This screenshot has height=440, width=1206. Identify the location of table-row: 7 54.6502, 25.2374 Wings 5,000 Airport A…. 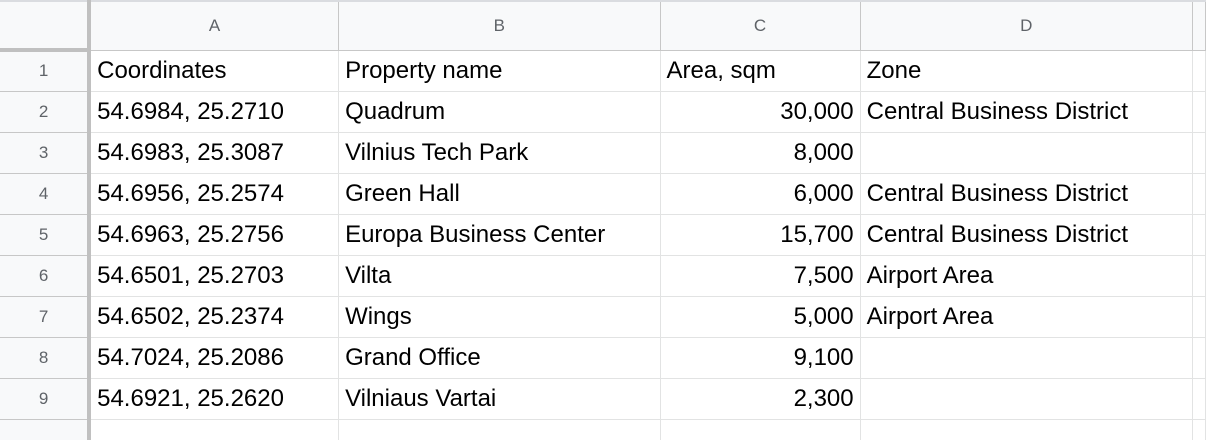
(603, 317).